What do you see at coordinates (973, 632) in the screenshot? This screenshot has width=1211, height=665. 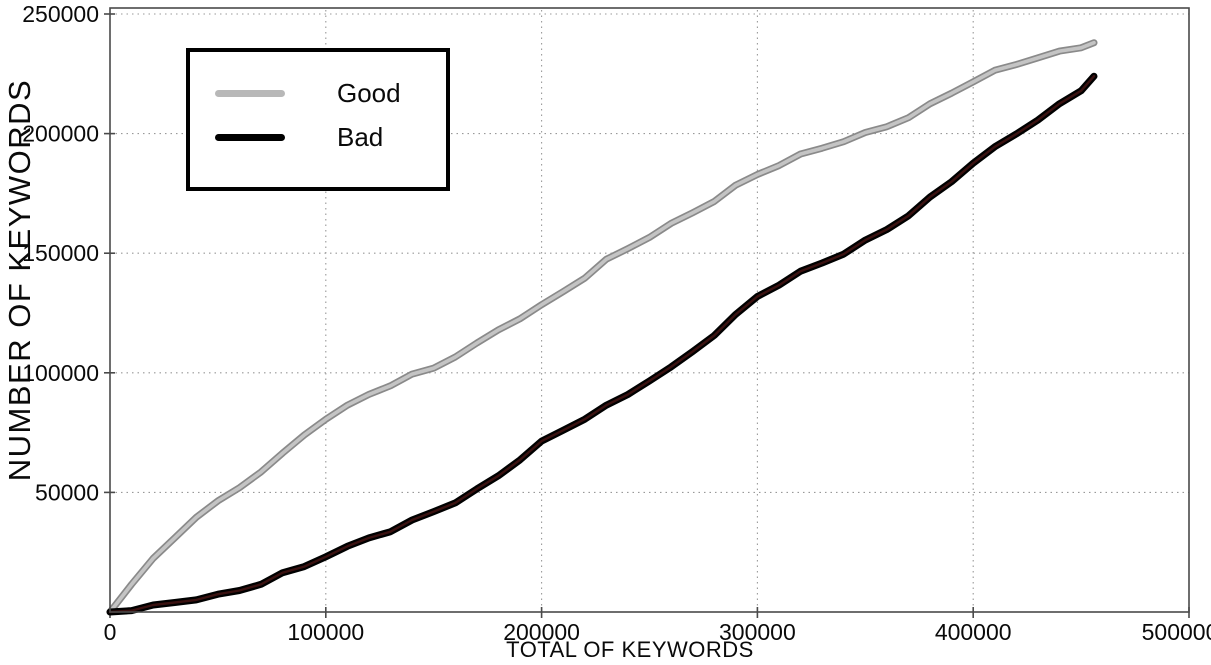 I see `x-tick-label: 400000` at bounding box center [973, 632].